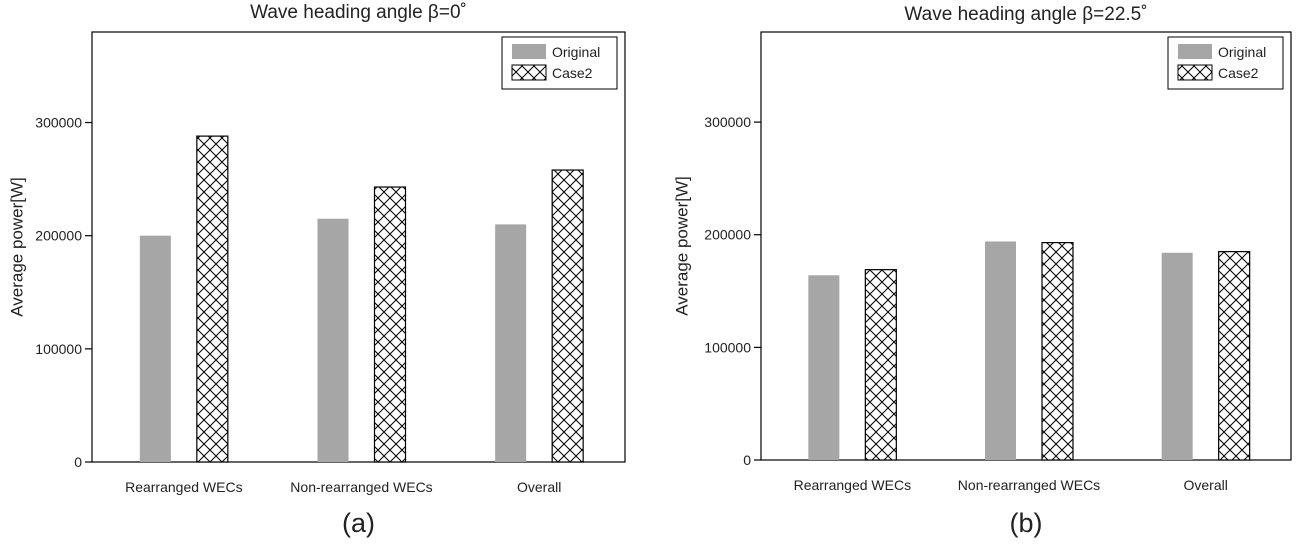  I want to click on chart-title: Wave heading angle β=0˚, so click(358, 12).